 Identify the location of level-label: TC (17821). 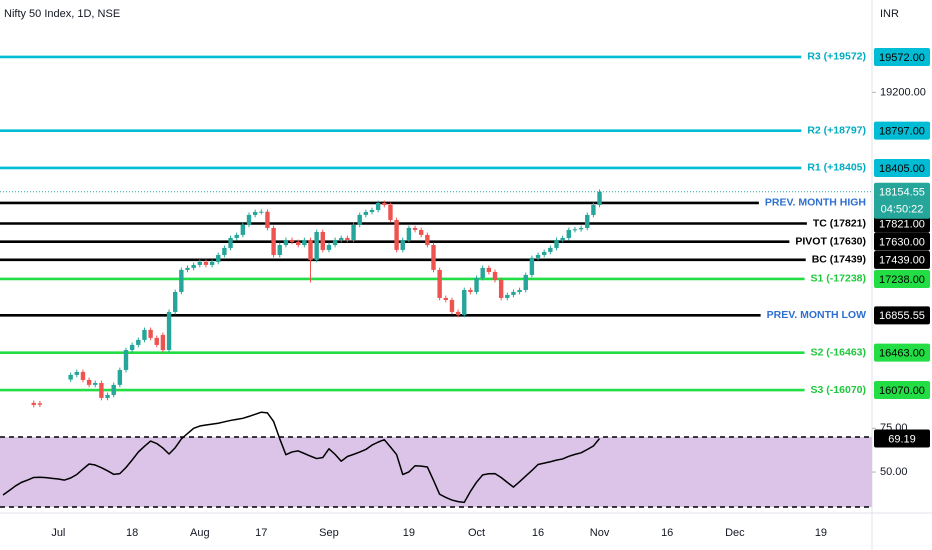
(839, 223).